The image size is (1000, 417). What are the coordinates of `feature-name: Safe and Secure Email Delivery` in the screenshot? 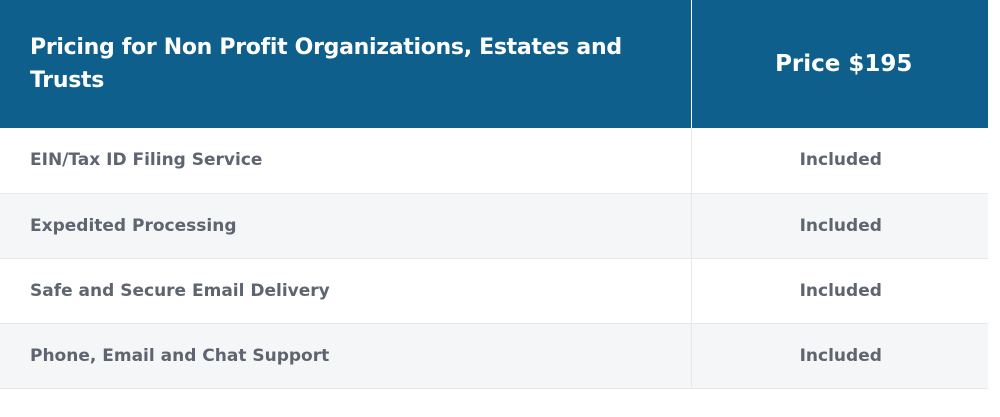 It's located at (346, 291).